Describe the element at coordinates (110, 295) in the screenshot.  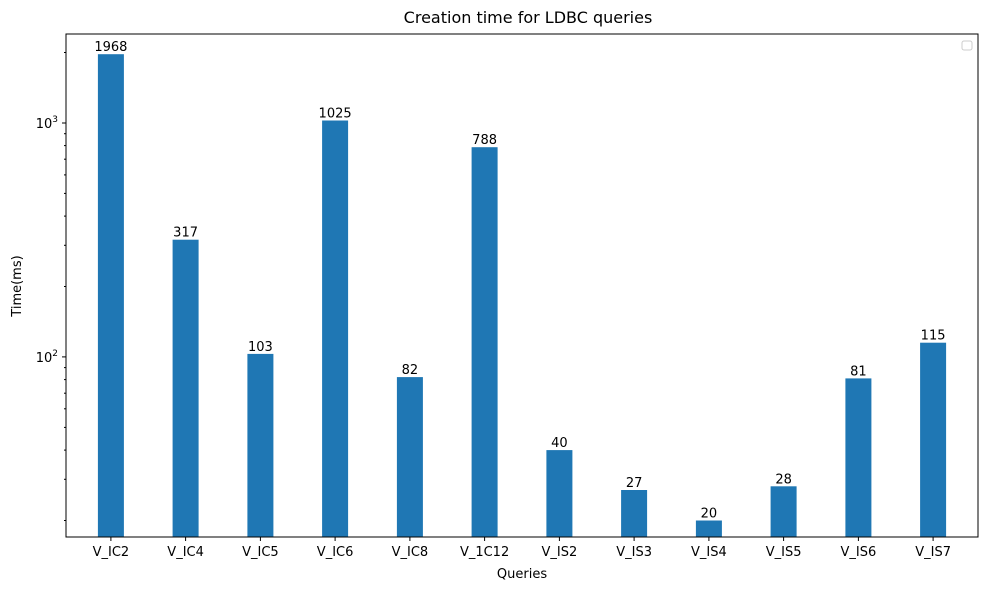
I see `bar-v-ic2` at that location.